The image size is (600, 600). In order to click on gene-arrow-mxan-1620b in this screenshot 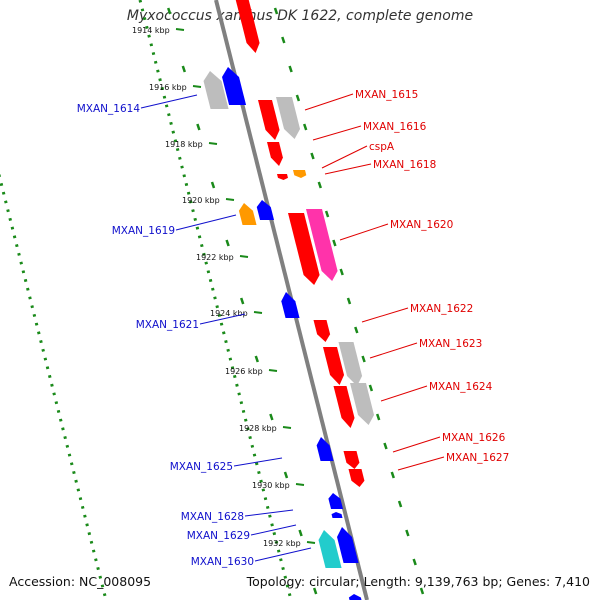, I will do `click(322, 245)`.